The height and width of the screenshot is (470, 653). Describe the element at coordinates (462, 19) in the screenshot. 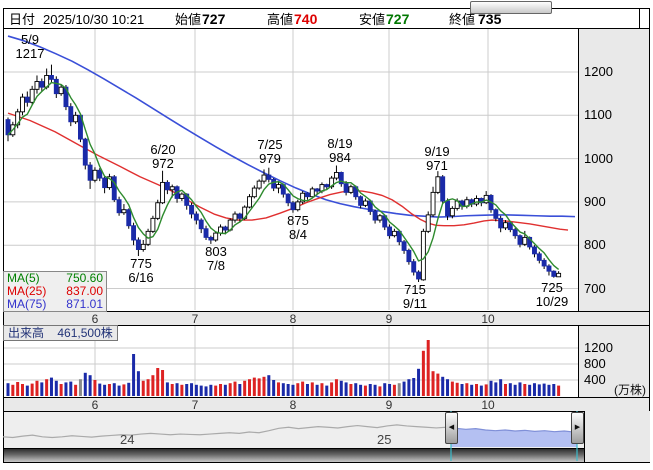

I see `close-label: 終値` at that location.